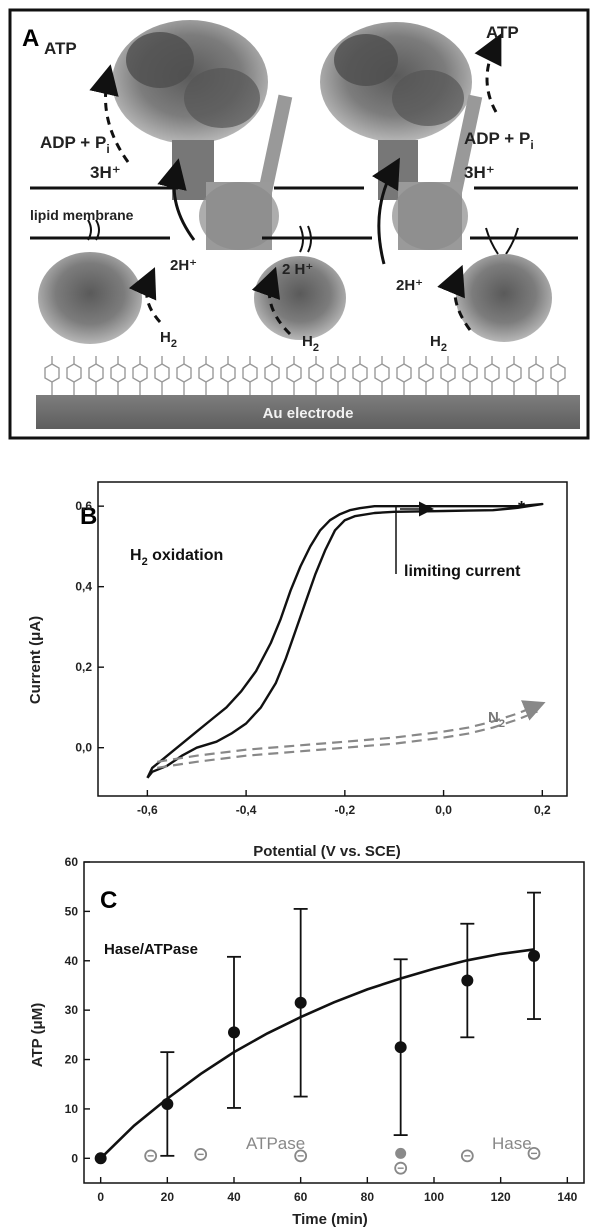 The image size is (595, 1229). I want to click on h2-label-2: H2, so click(310, 343).